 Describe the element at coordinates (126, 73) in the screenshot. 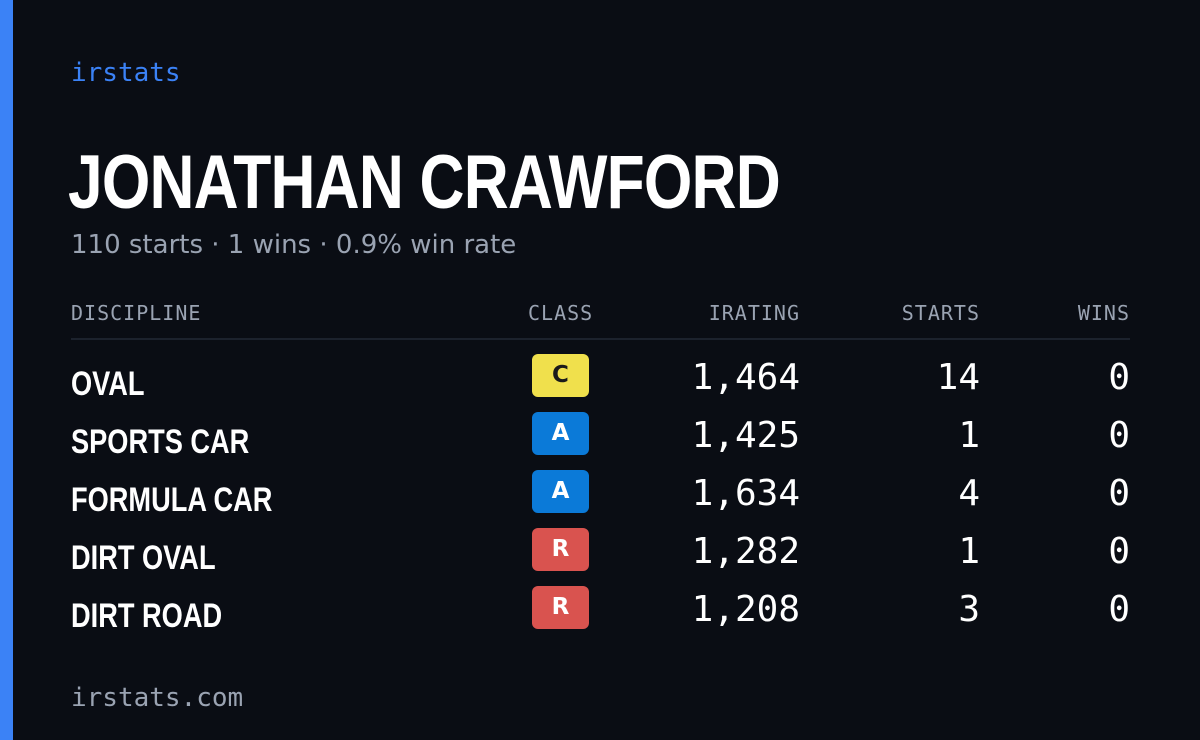

I see `brand-logo-text: irstats` at that location.